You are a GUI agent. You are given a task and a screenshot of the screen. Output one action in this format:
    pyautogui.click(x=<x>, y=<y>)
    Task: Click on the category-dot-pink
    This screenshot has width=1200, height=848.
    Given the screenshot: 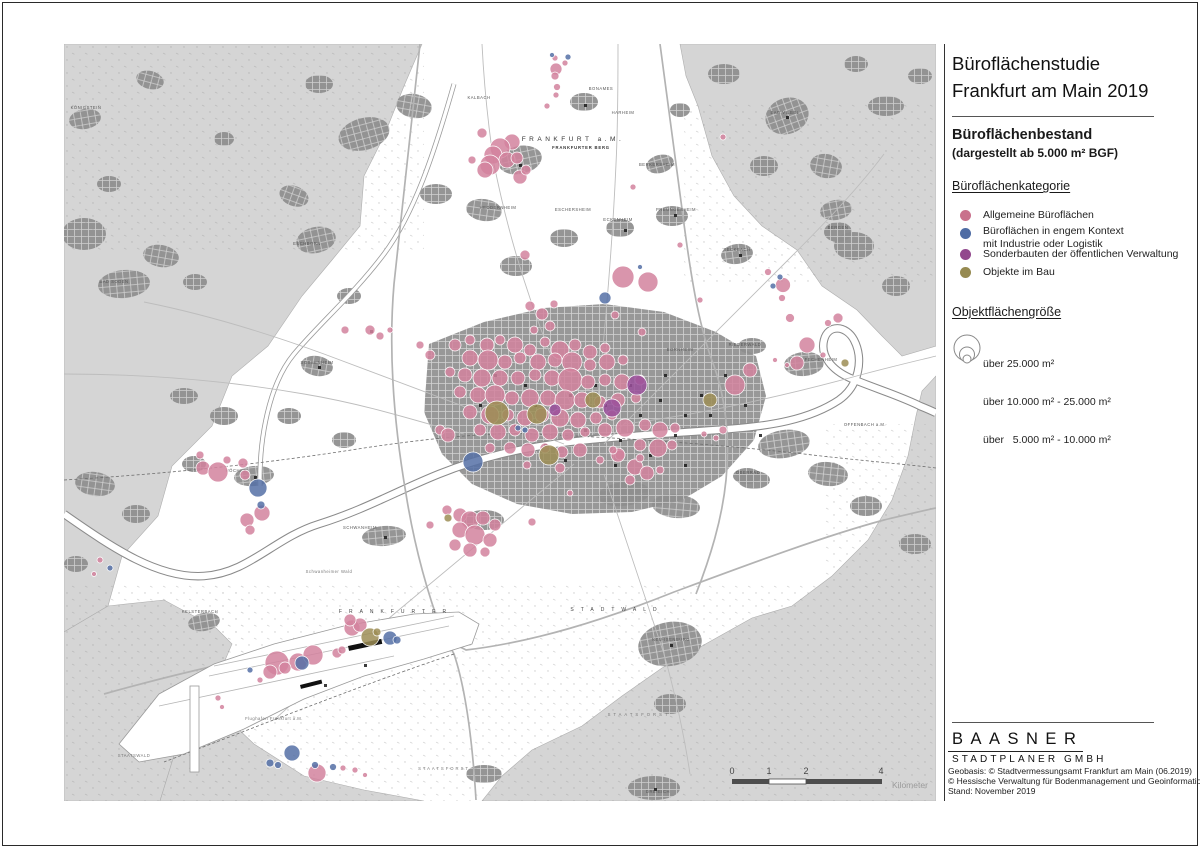 What is the action you would take?
    pyautogui.click(x=965, y=215)
    